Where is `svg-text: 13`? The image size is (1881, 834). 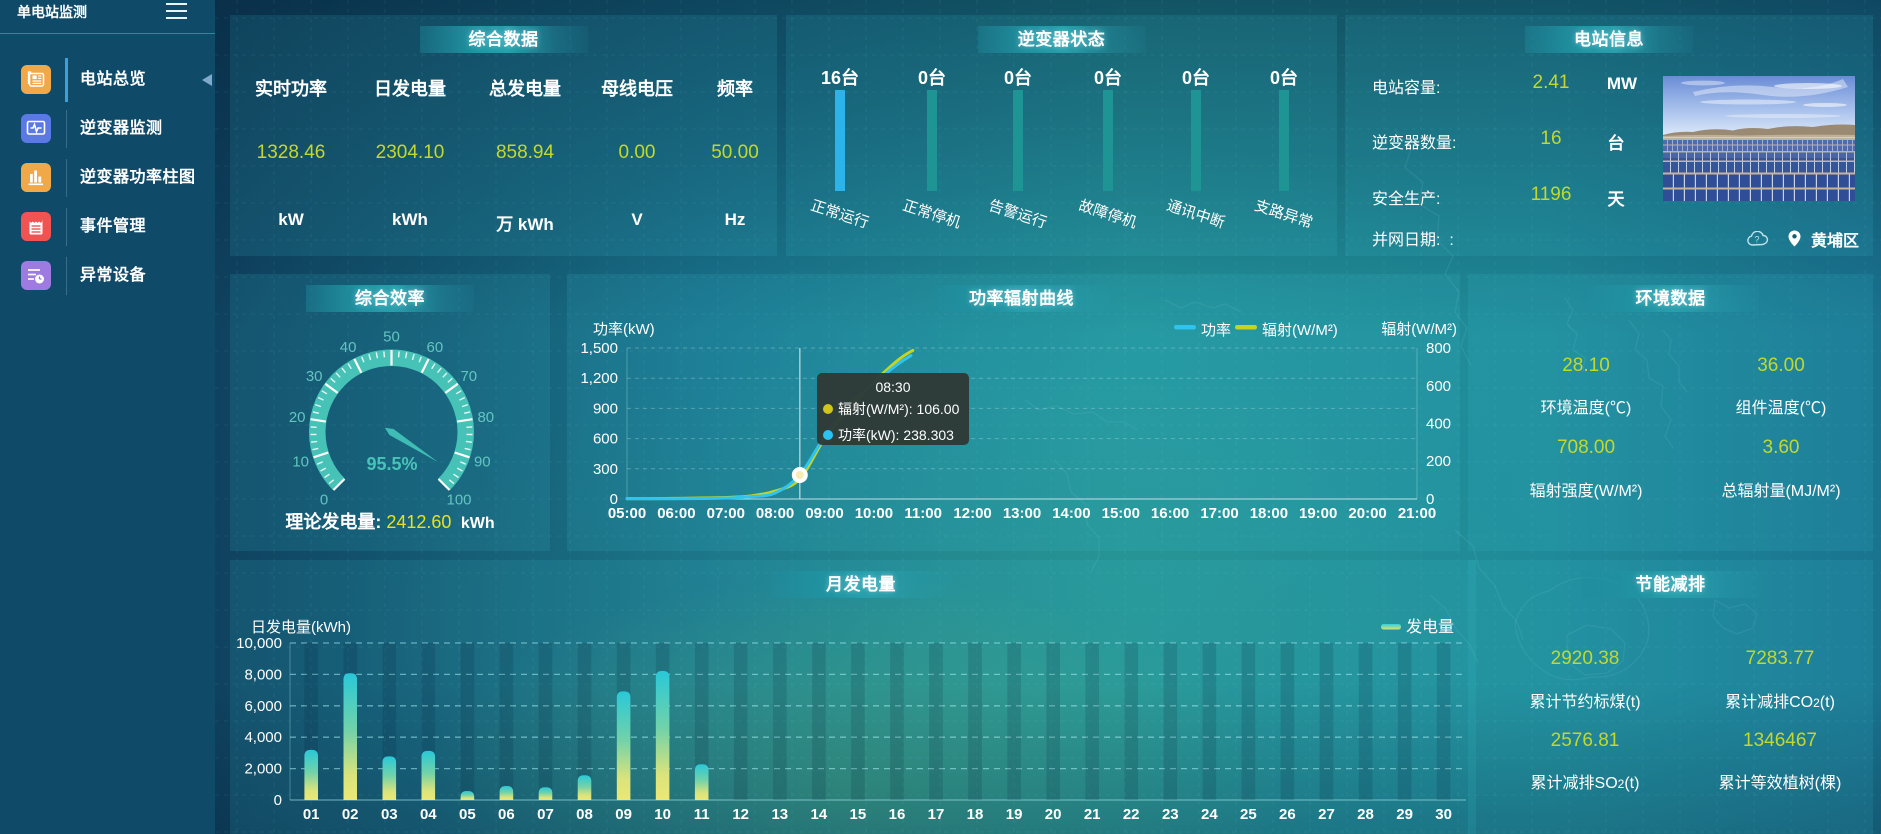 svg-text: 13 is located at coordinates (779, 814).